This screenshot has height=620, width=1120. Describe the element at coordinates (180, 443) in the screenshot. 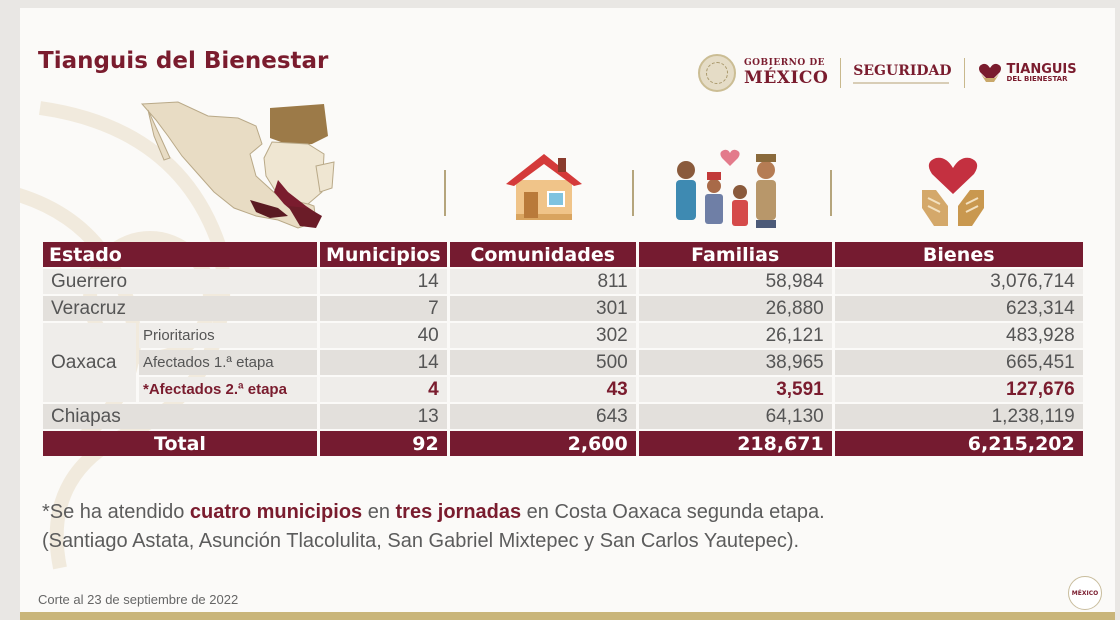

I see `total-label: Total` at that location.